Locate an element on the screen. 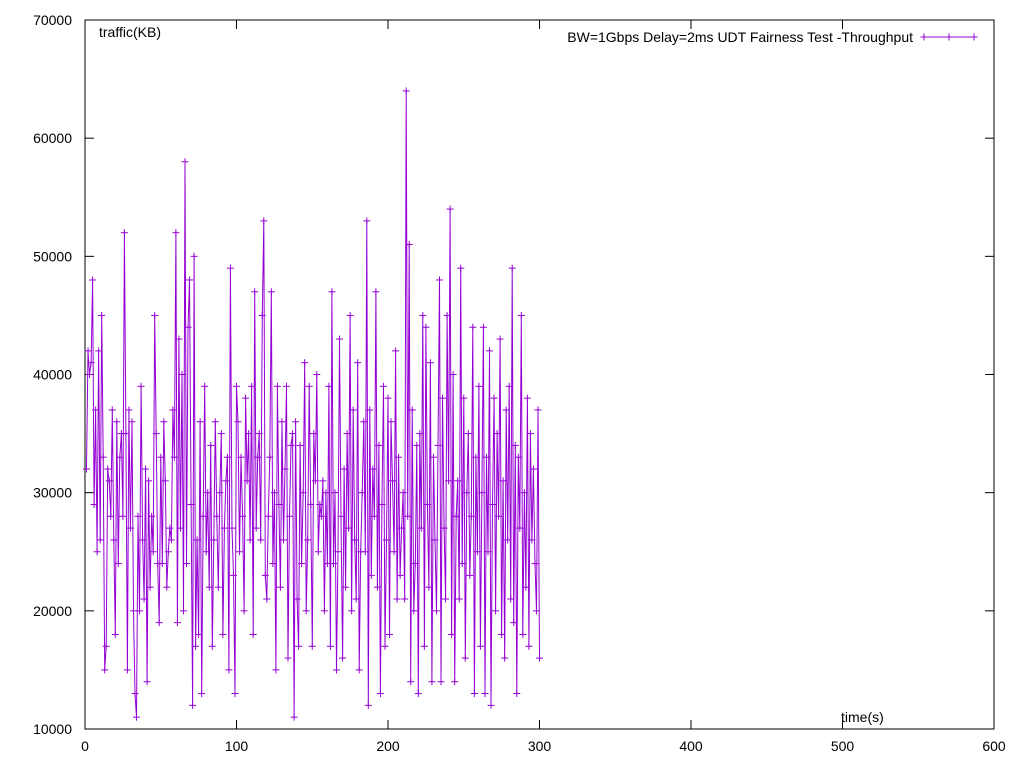 The width and height of the screenshot is (1024, 768). legend-markers is located at coordinates (949, 37).